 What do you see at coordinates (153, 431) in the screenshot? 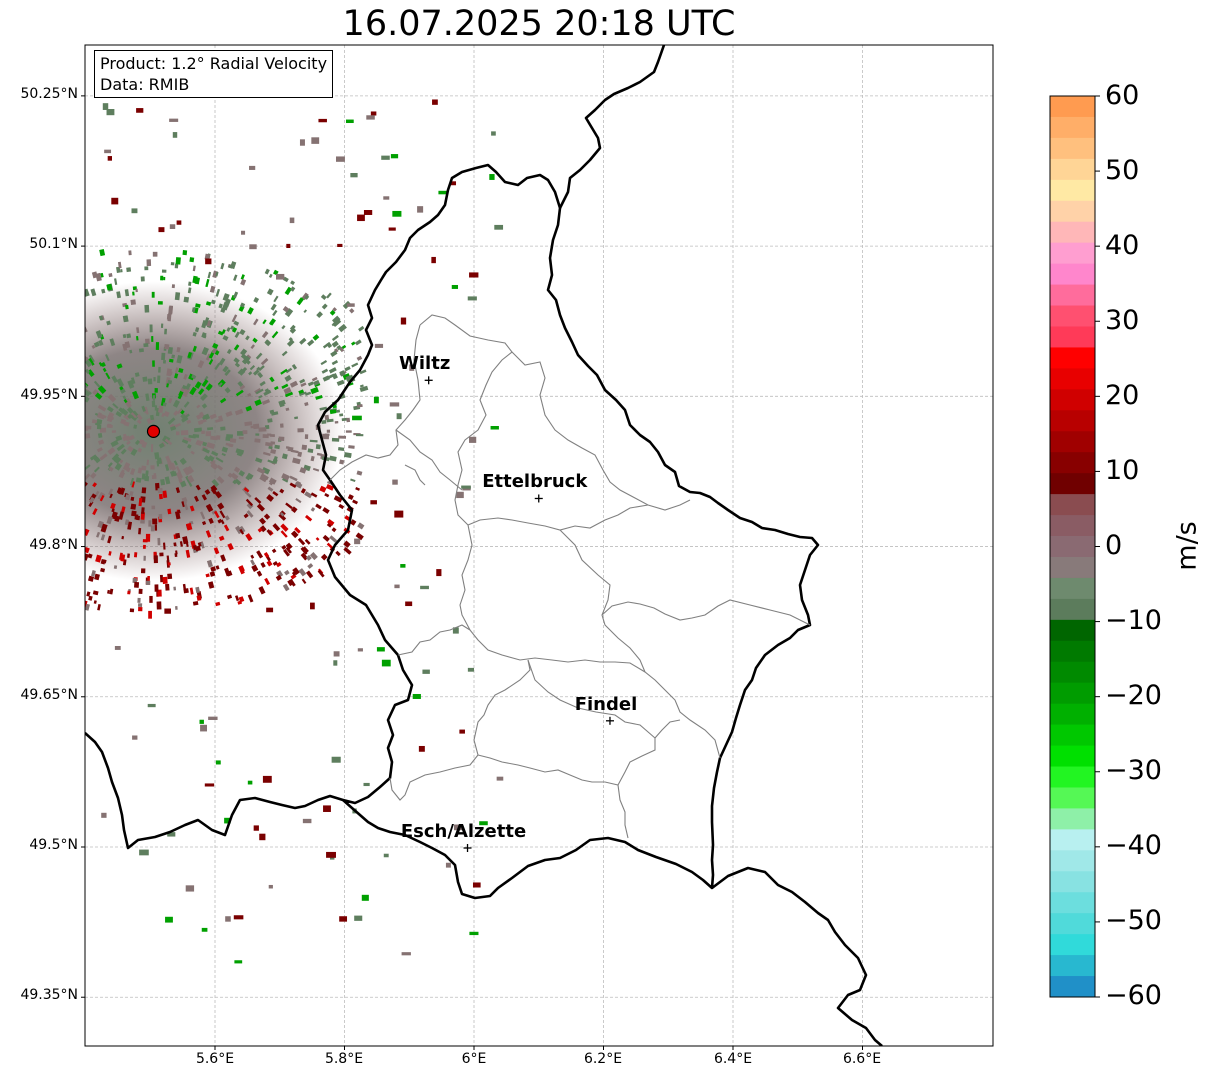
I see `radar-site-marker` at bounding box center [153, 431].